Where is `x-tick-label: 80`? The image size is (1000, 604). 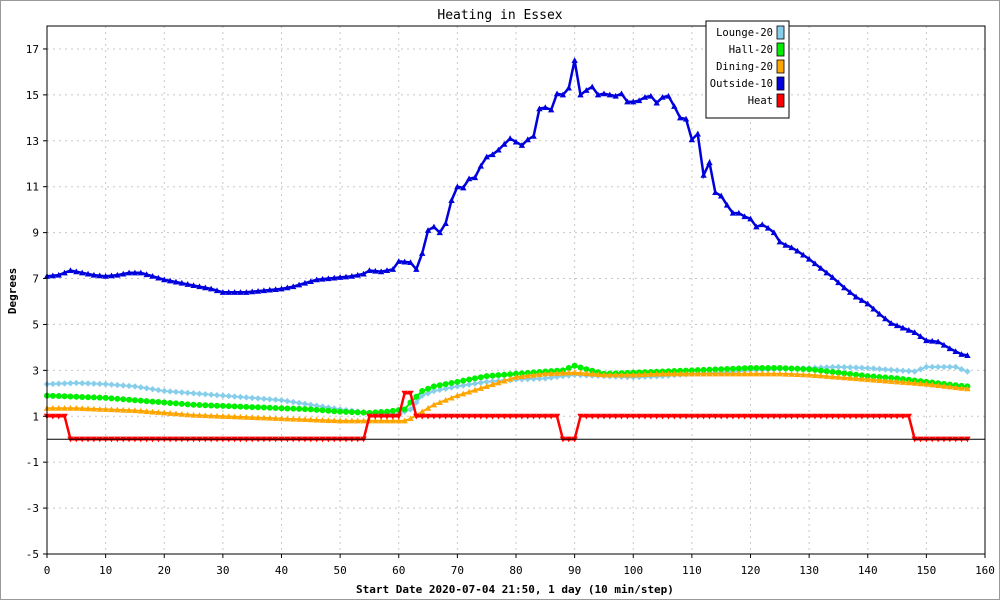 x-tick-label: 80 is located at coordinates (515, 570).